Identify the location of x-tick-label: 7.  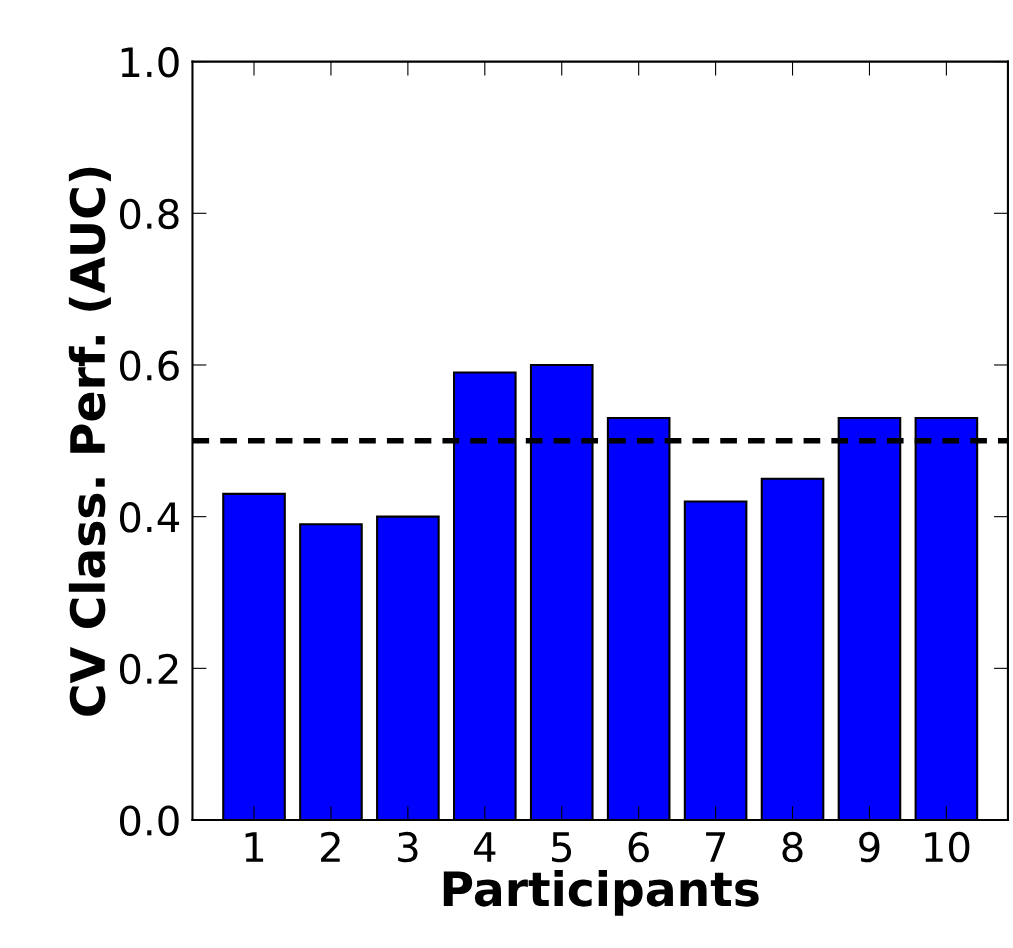
(715, 847).